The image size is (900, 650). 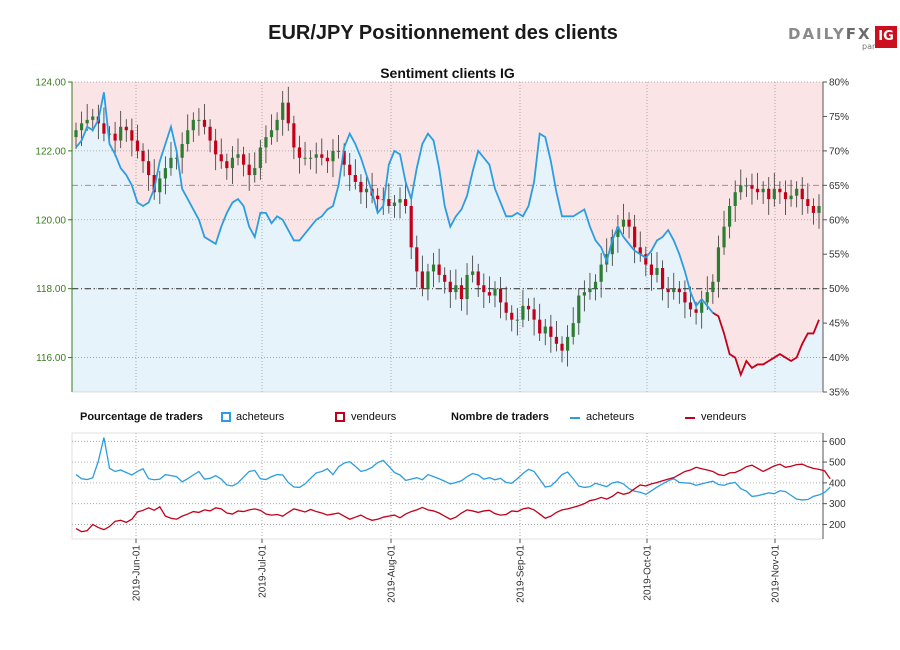 What do you see at coordinates (226, 417) in the screenshot?
I see `legend-buyers-box-icon` at bounding box center [226, 417].